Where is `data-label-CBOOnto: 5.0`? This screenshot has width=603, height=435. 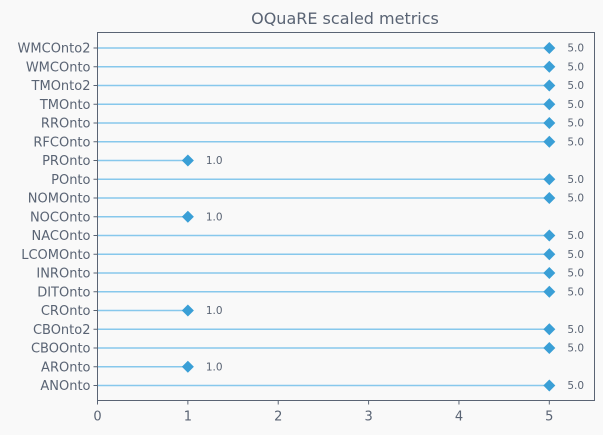 data-label-CBOOnto: 5.0 is located at coordinates (575, 349).